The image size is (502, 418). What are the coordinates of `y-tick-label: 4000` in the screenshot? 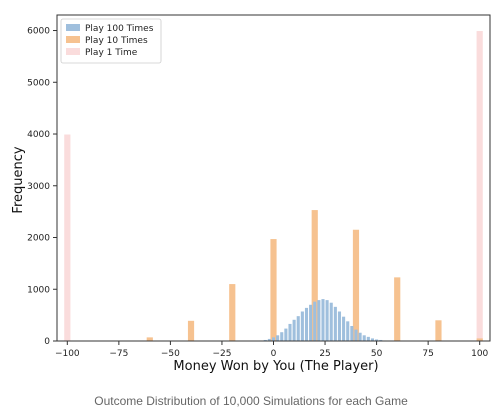 It's located at (38, 135).